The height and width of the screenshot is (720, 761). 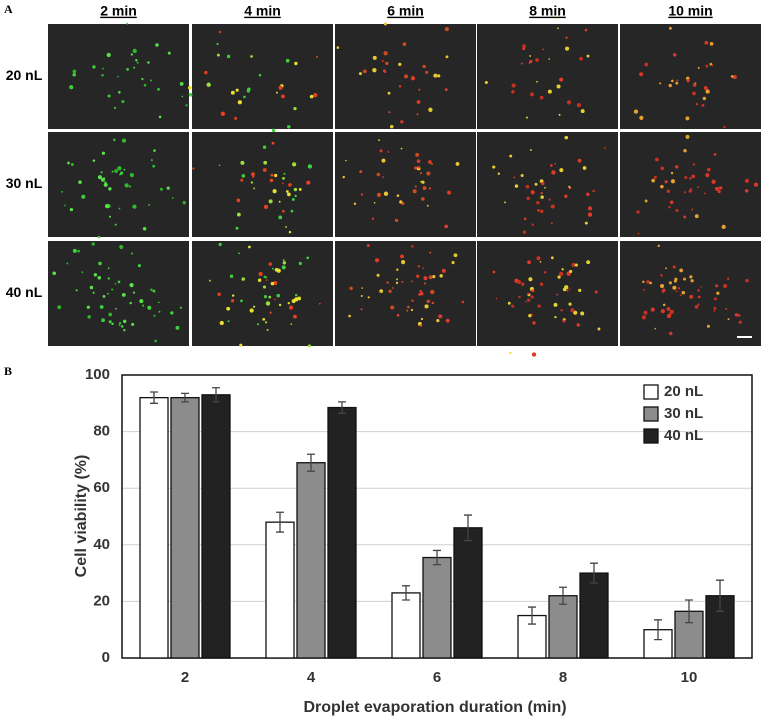 What do you see at coordinates (101, 544) in the screenshot?
I see `y-tick-label: 40` at bounding box center [101, 544].